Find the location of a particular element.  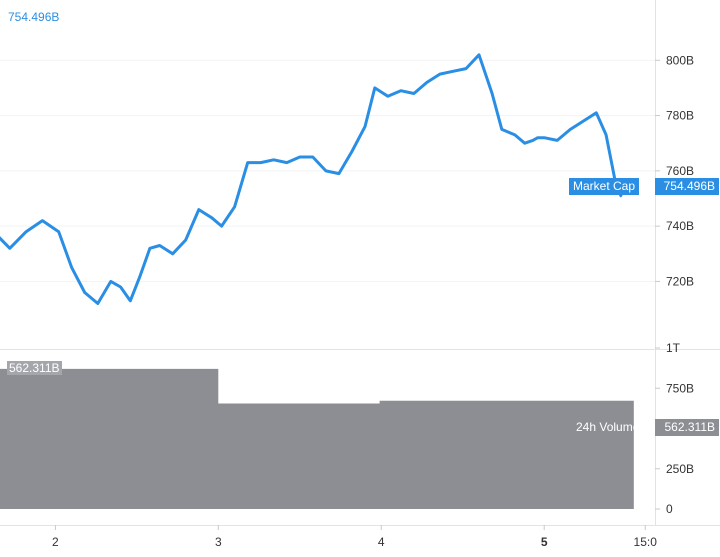

x-tick-label: 3 is located at coordinates (218, 542).